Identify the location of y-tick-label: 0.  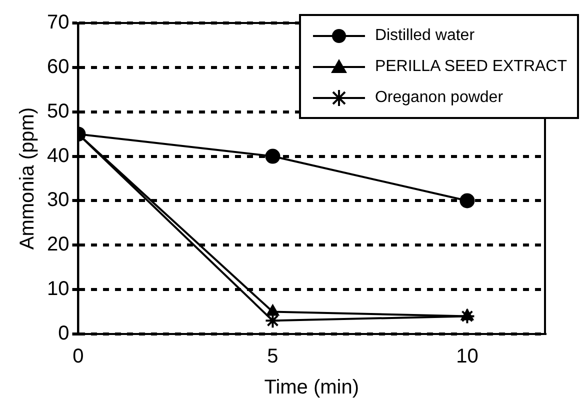
(64, 333).